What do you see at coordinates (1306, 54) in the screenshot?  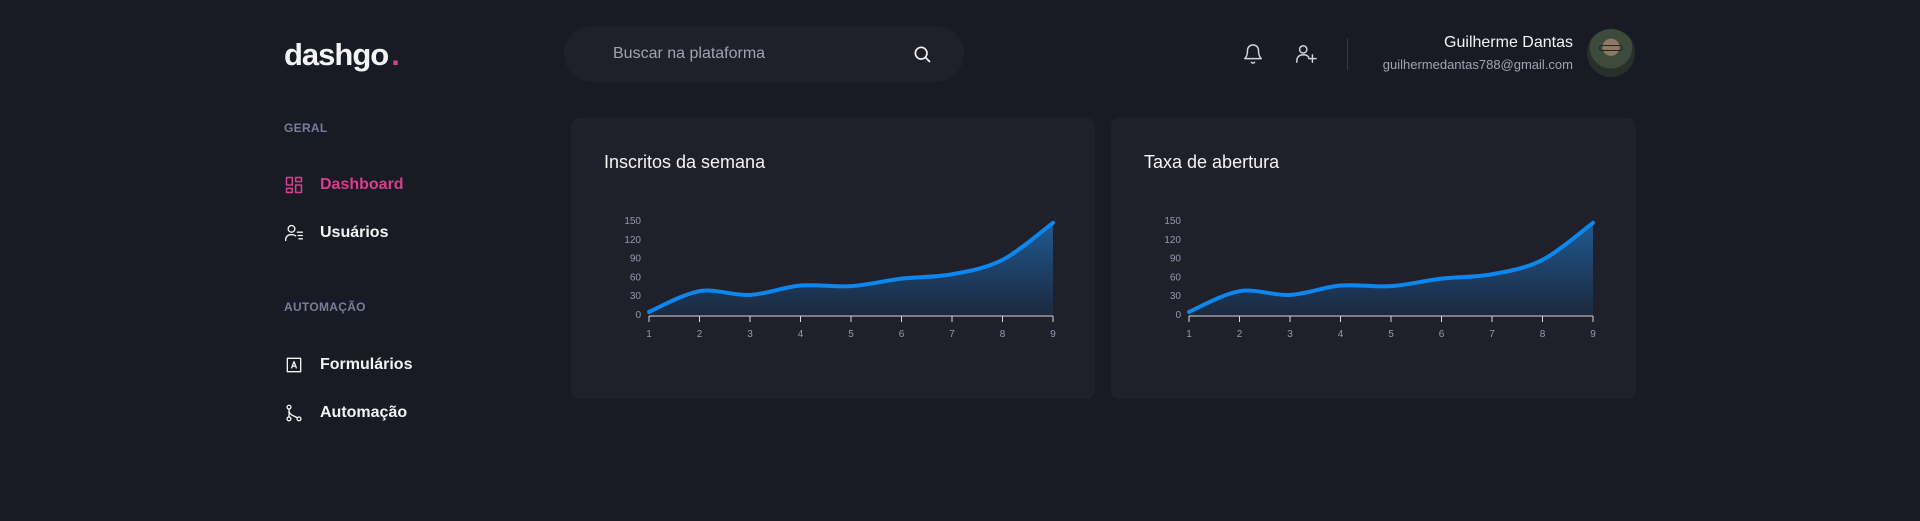 I see `user-plus-icon` at bounding box center [1306, 54].